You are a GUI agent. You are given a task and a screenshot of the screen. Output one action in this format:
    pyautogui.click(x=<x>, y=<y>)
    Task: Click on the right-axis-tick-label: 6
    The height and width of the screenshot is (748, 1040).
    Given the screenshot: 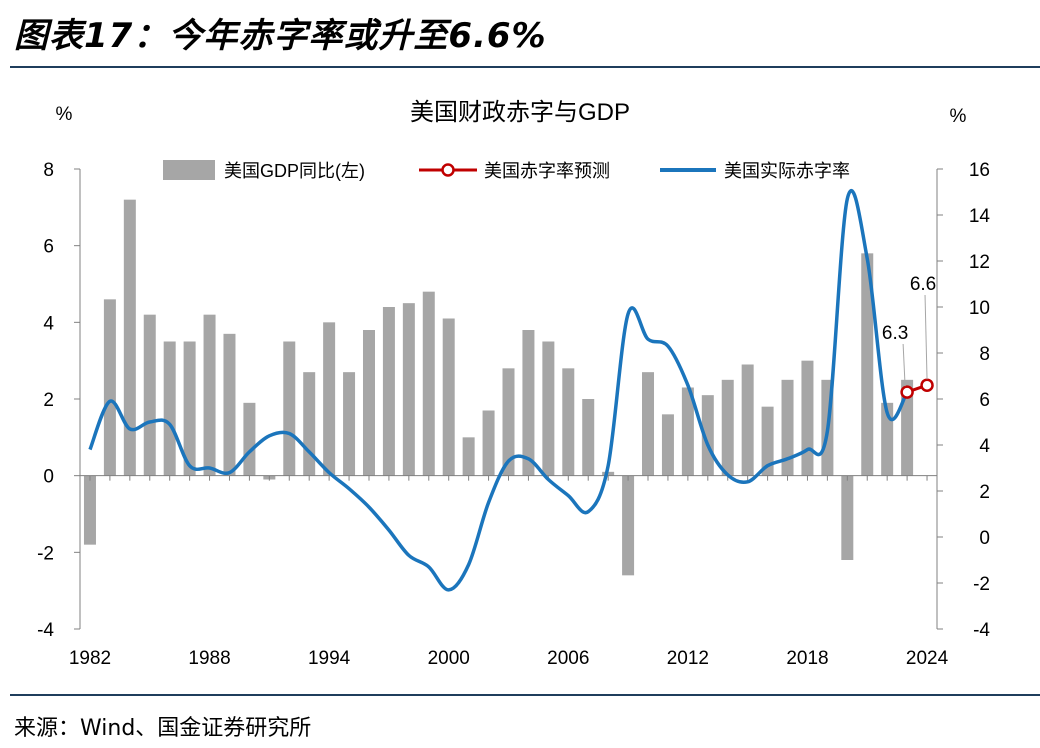 What is the action you would take?
    pyautogui.click(x=984, y=400)
    